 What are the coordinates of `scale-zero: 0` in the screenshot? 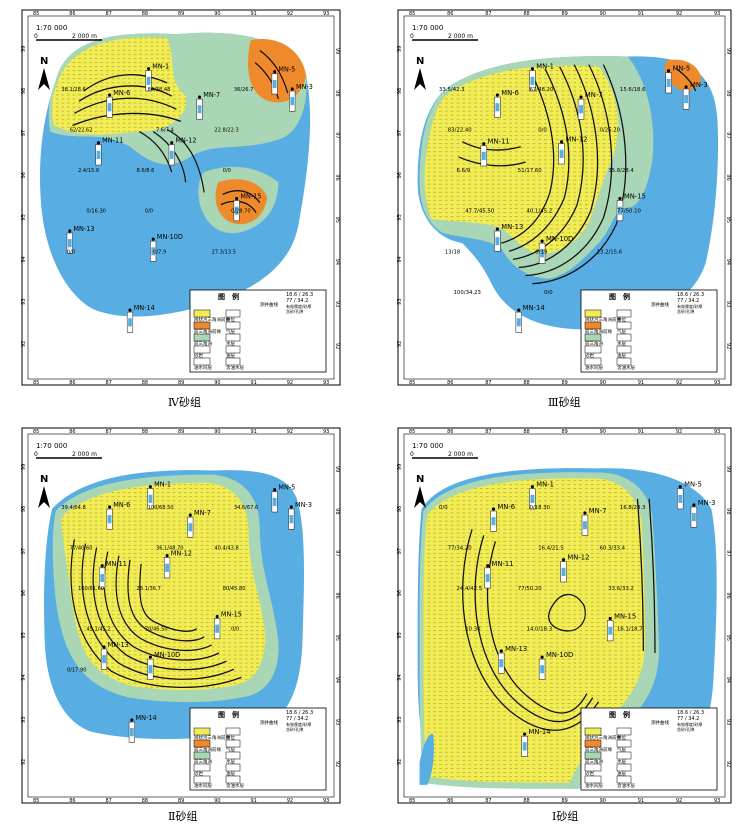 It's located at (36, 36).